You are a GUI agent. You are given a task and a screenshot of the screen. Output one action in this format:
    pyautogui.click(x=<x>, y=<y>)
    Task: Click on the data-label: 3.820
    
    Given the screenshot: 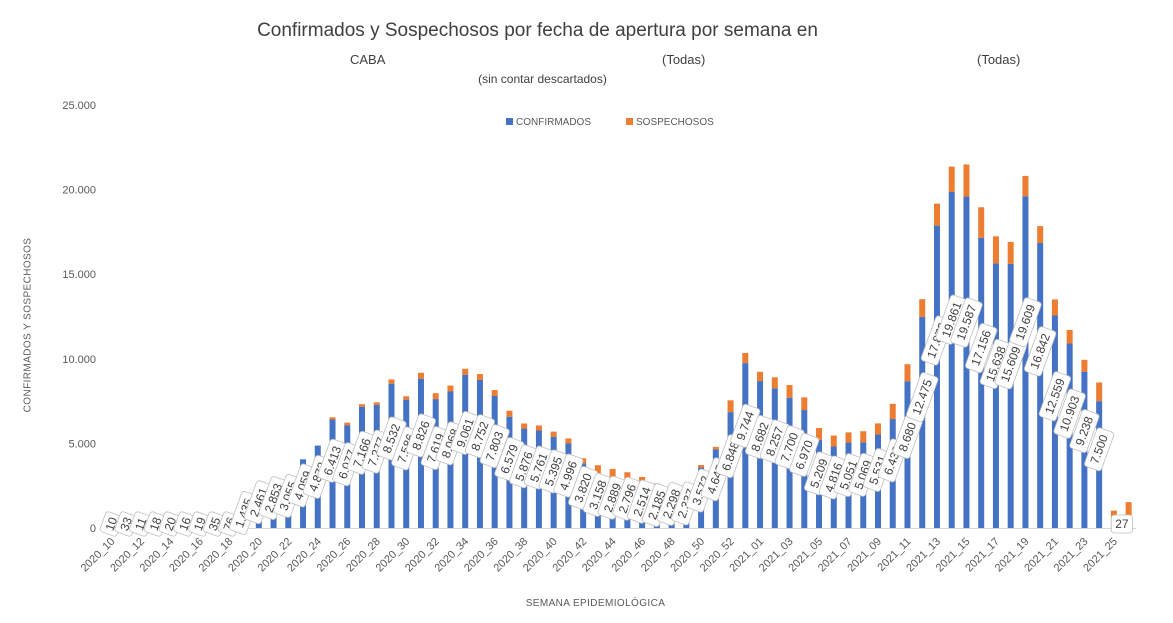 What is the action you would take?
    pyautogui.click(x=583, y=488)
    